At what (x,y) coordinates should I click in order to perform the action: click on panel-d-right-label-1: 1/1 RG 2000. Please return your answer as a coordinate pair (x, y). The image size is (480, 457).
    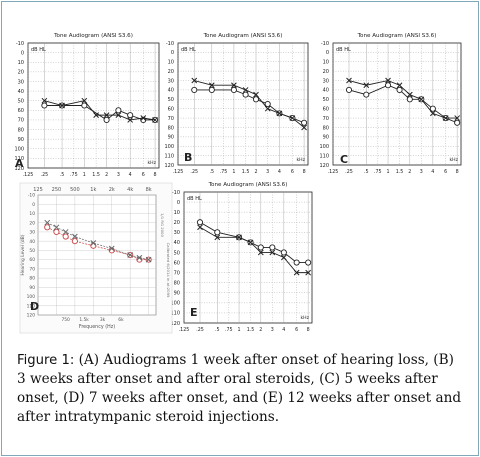
    Looking at the image, I should click on (162, 225).